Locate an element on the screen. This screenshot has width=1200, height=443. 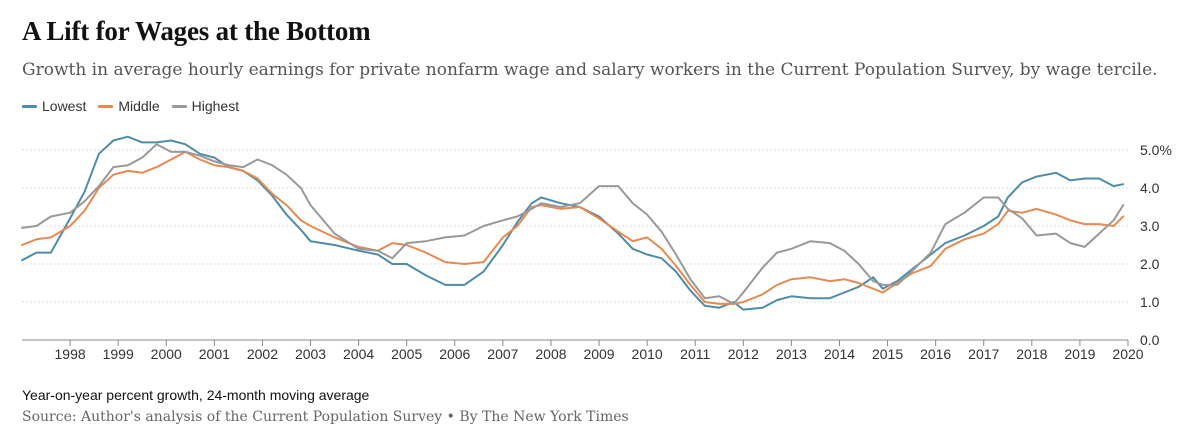
legend-item-highest: Highest is located at coordinates (205, 106).